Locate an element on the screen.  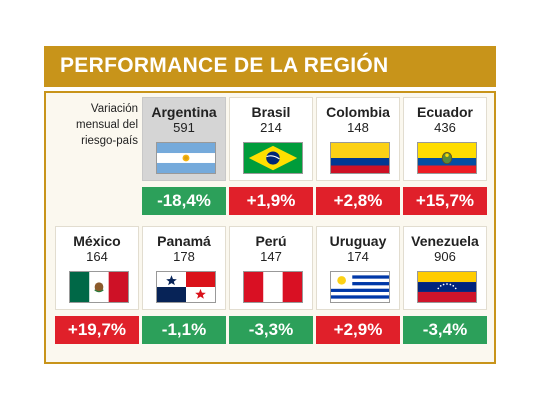
variation-badge: -3,4% is located at coordinates (445, 330).